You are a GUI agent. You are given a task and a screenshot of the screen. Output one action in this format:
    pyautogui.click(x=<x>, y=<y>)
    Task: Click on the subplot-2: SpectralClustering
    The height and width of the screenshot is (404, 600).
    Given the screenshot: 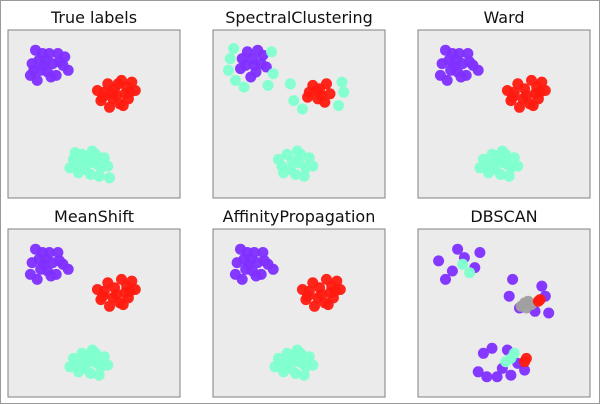 What is the action you would take?
    pyautogui.click(x=299, y=103)
    